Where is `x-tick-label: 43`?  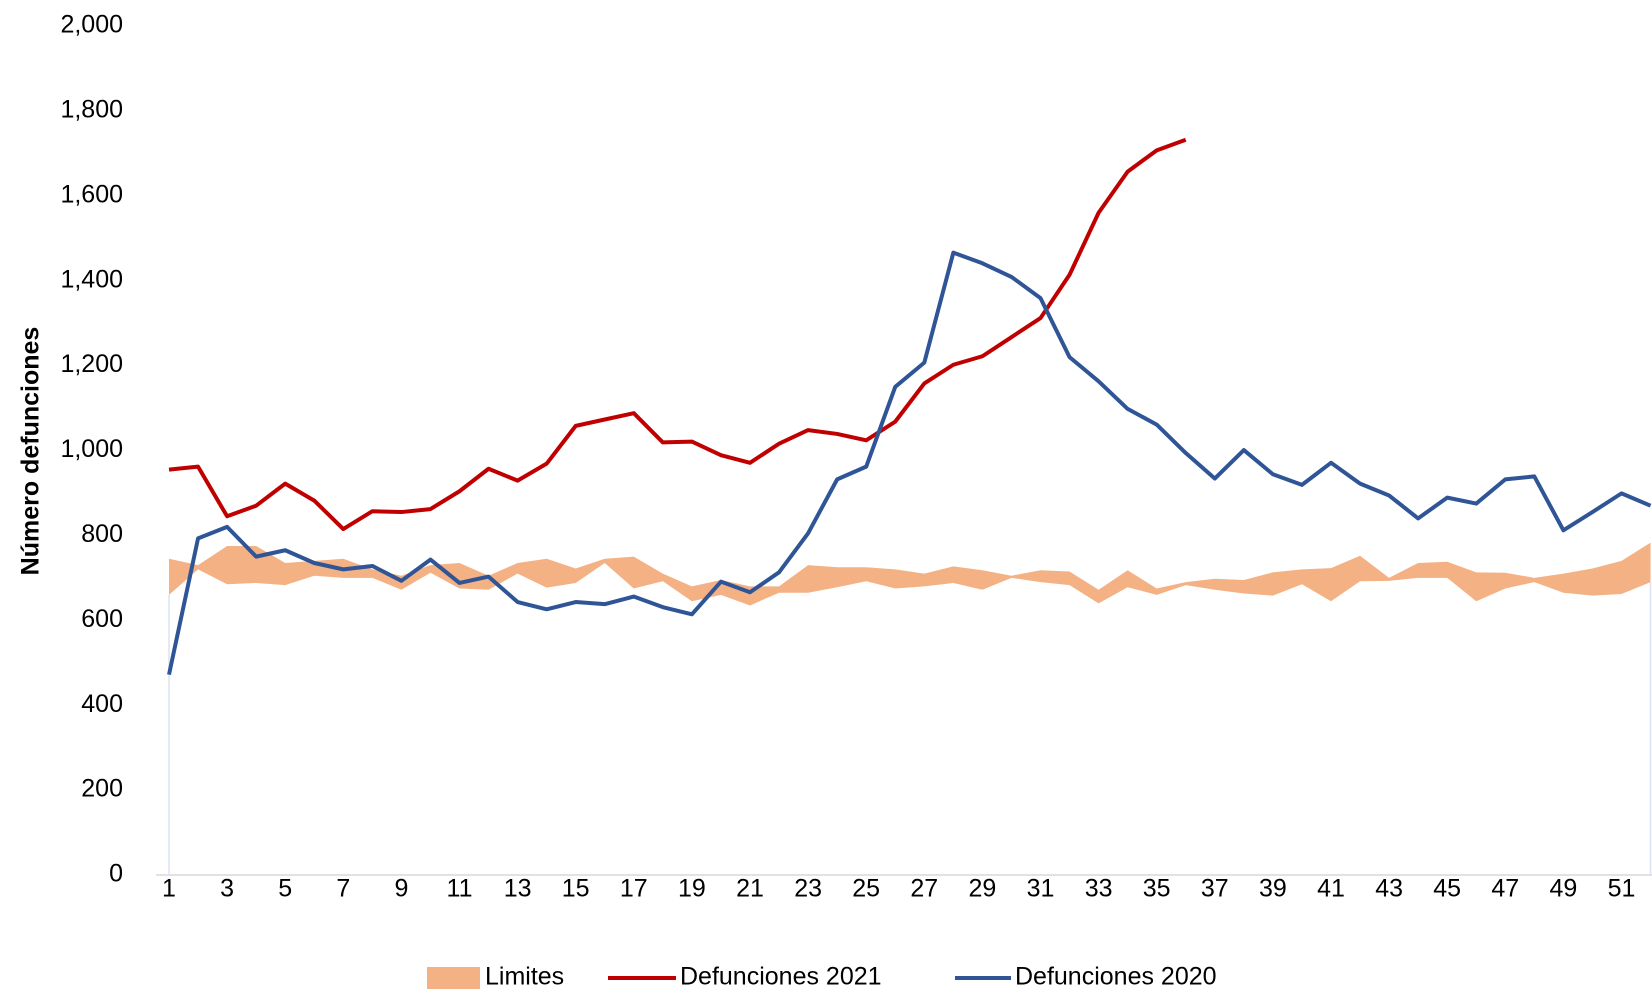
x-tick-label: 43 is located at coordinates (1389, 889).